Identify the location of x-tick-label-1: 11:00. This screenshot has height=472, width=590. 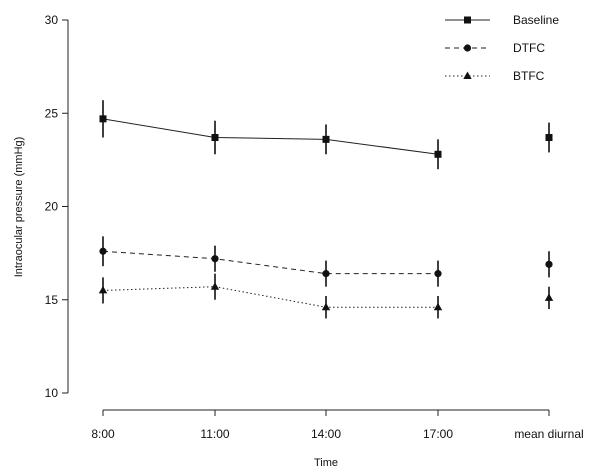
(214, 434).